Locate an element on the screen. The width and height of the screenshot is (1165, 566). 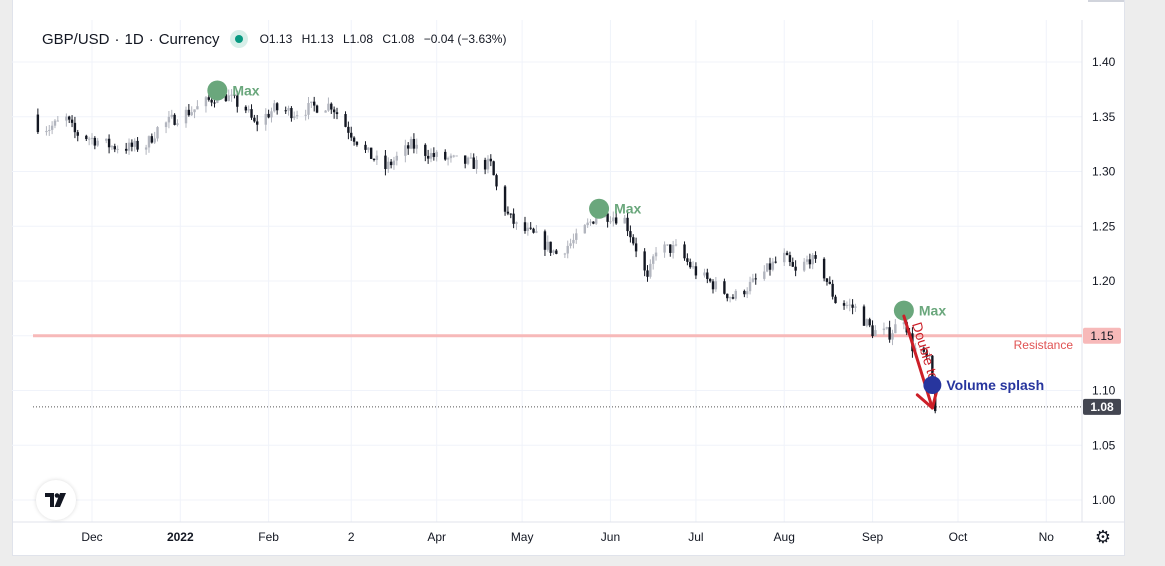
market-status-dot is located at coordinates (238, 39).